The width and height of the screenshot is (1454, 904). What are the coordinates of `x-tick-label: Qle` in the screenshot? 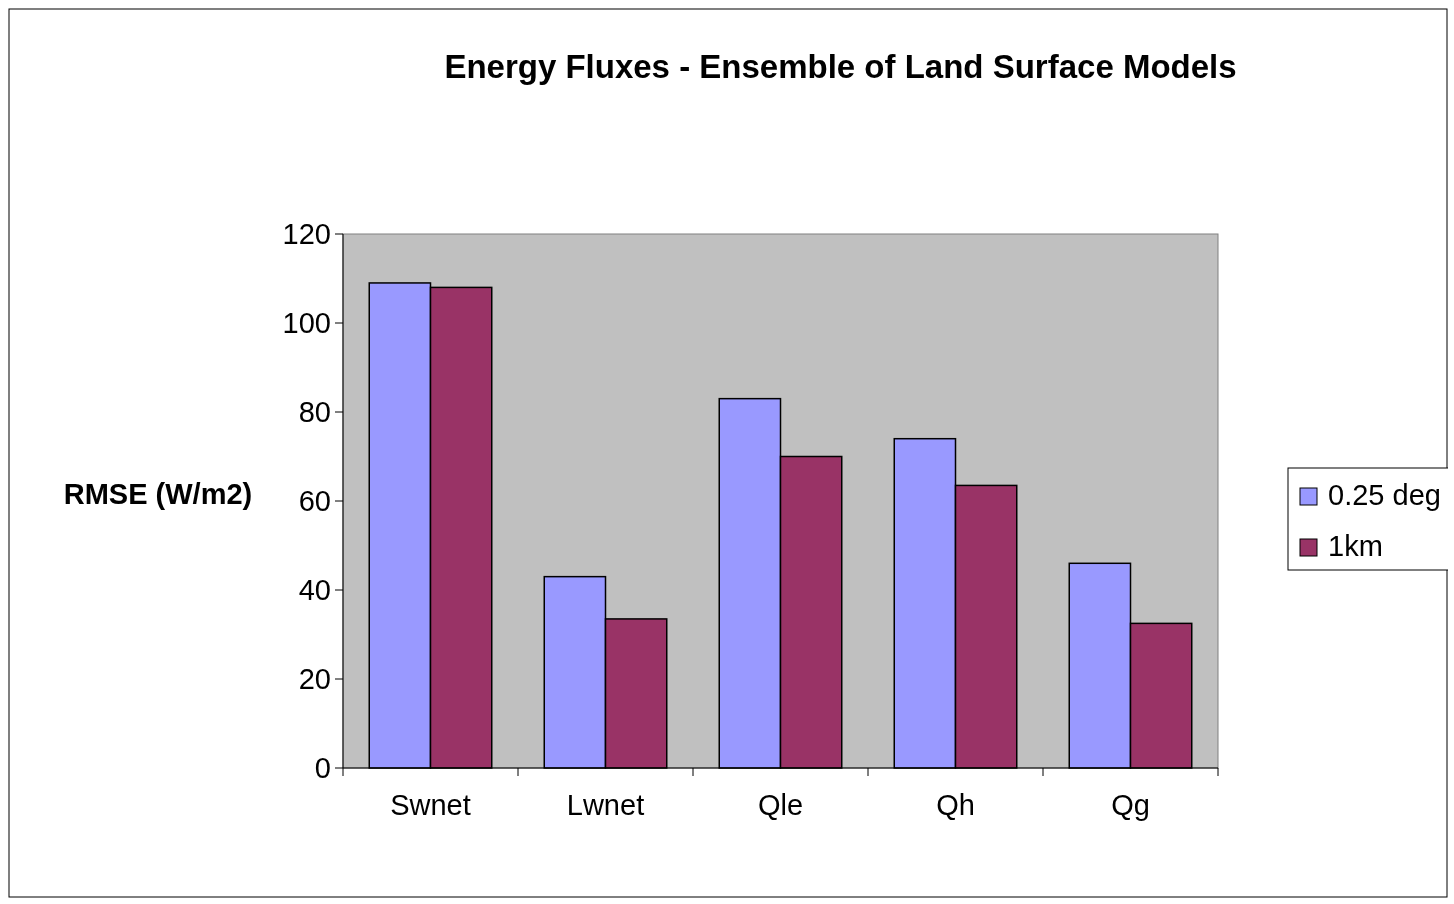 It's located at (780, 805).